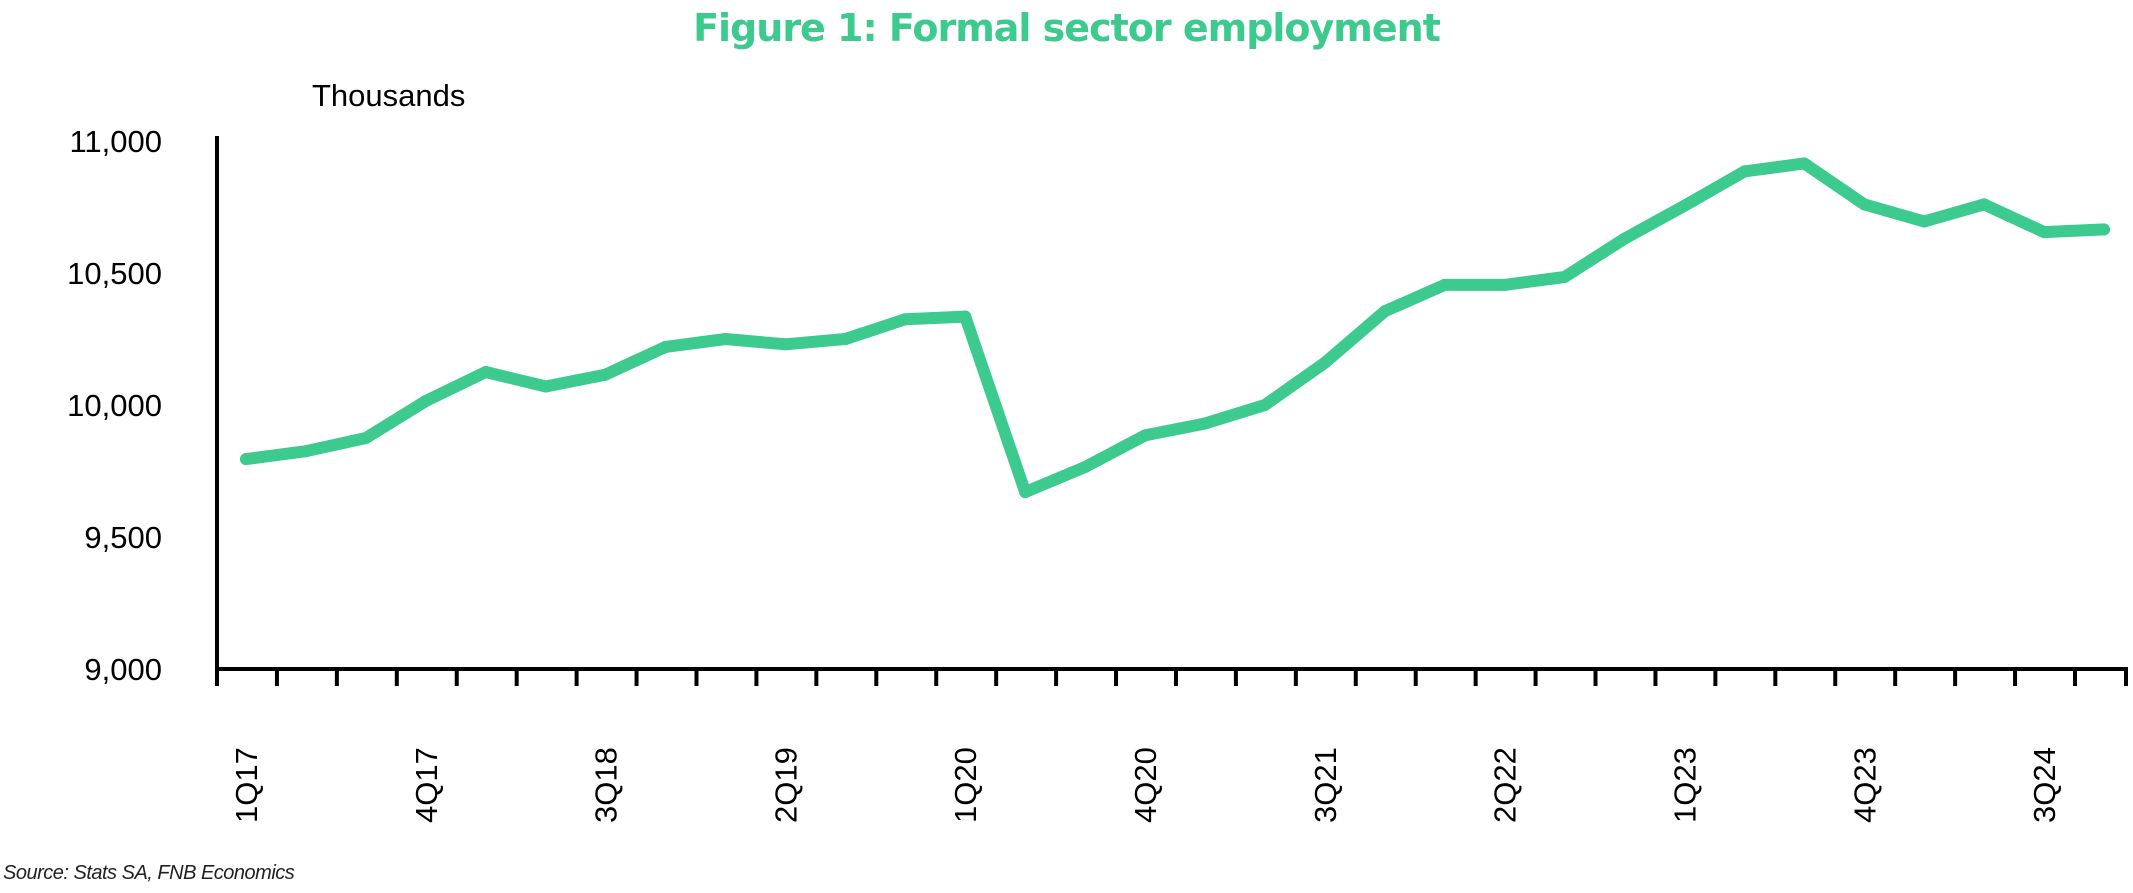 The image size is (2133, 893). Describe the element at coordinates (1864, 785) in the screenshot. I see `x-tick-label: 4Q23` at that location.